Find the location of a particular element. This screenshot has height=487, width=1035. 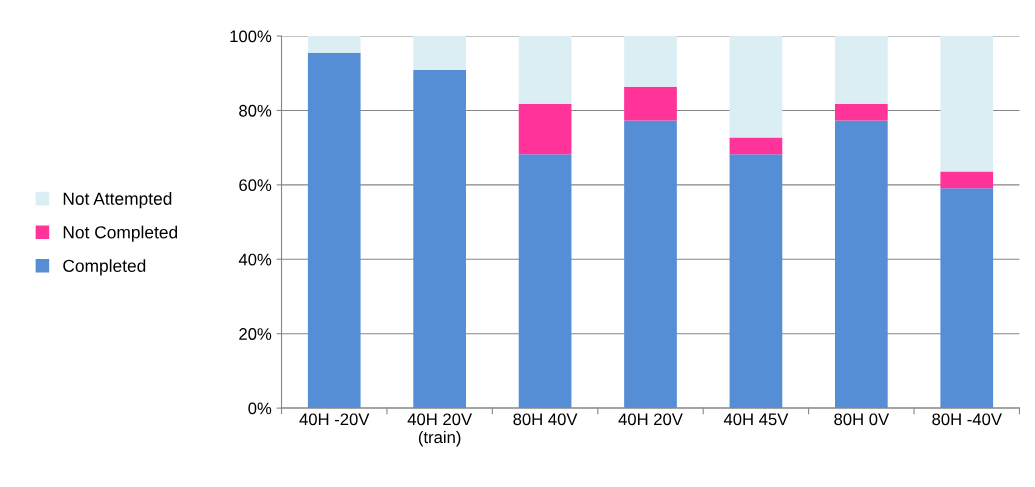

y-tick-label: 0% is located at coordinates (260, 408).